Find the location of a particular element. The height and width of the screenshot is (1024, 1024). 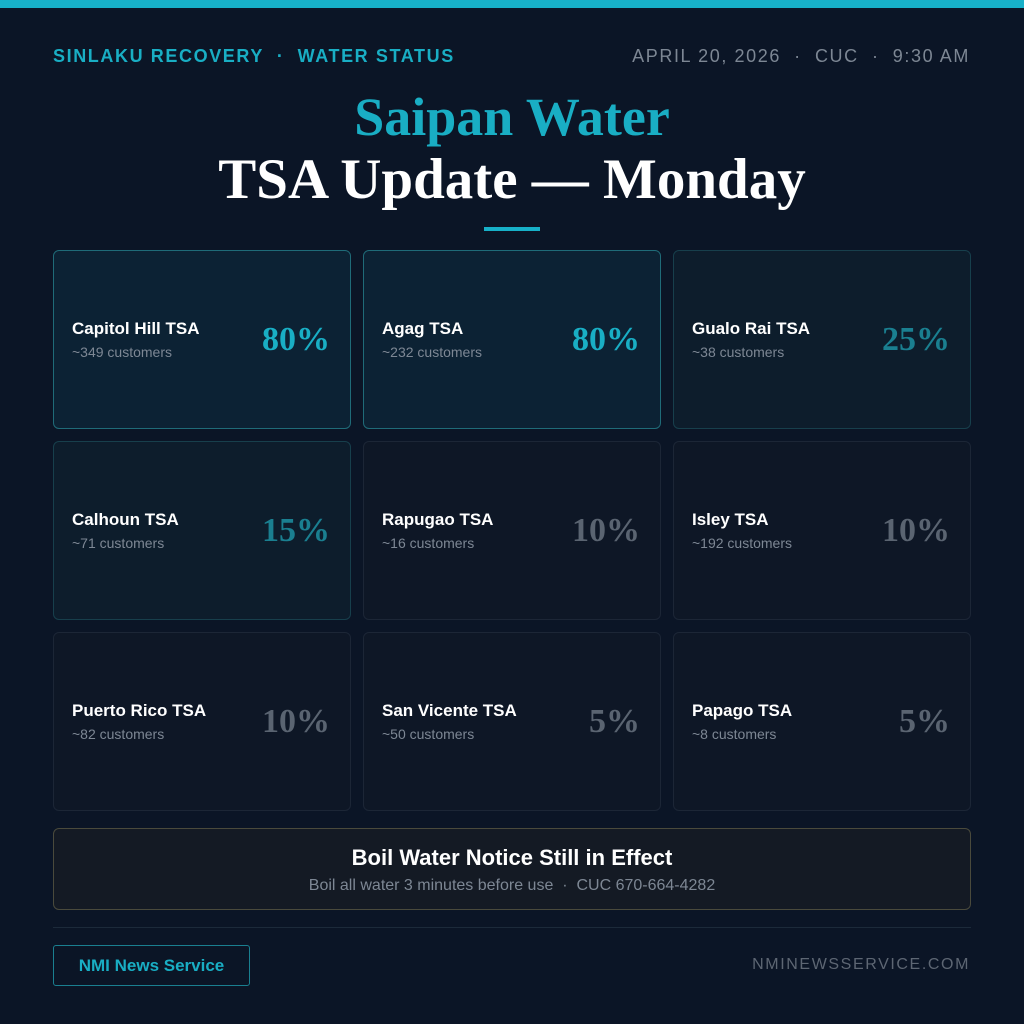

tsa-name: Capitol Hill TSA is located at coordinates (136, 328).